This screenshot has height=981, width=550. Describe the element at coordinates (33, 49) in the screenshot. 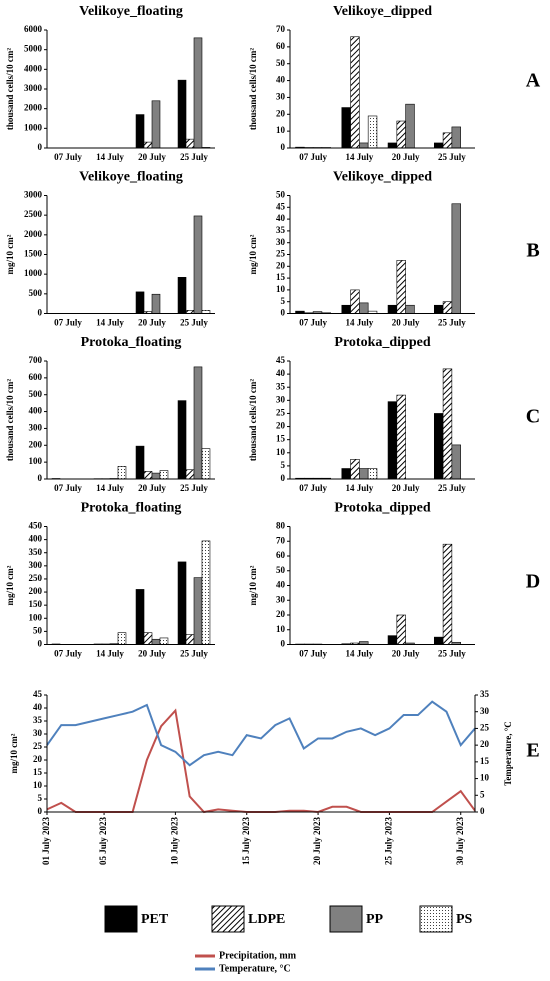

I see `y-tick-label: 5000` at that location.